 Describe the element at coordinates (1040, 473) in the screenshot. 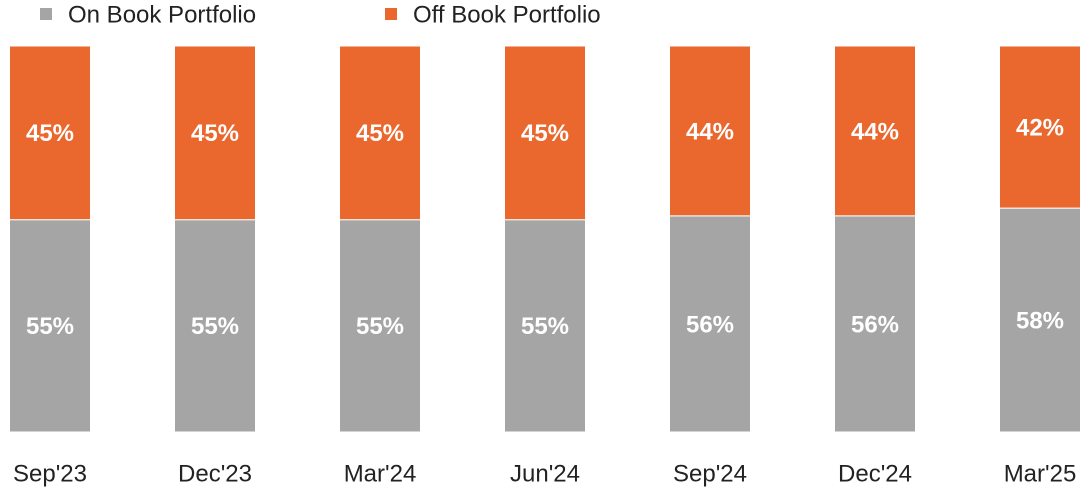

I see `x-tick-label: Mar'25` at that location.